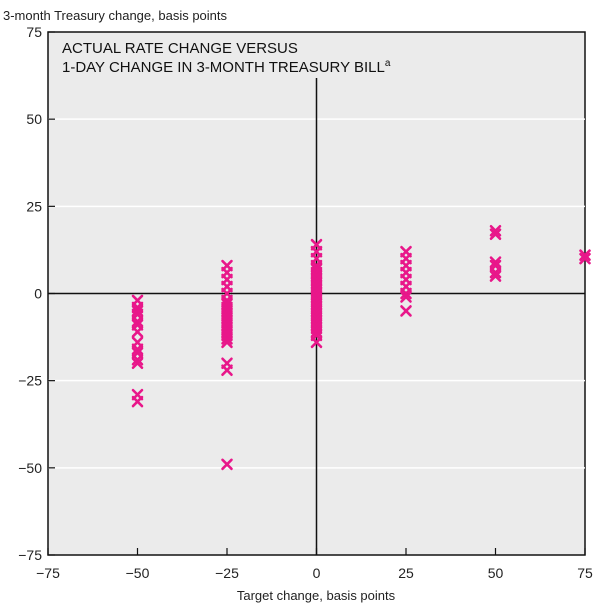 The height and width of the screenshot is (605, 597). I want to click on x-tick-label: 25, so click(406, 573).